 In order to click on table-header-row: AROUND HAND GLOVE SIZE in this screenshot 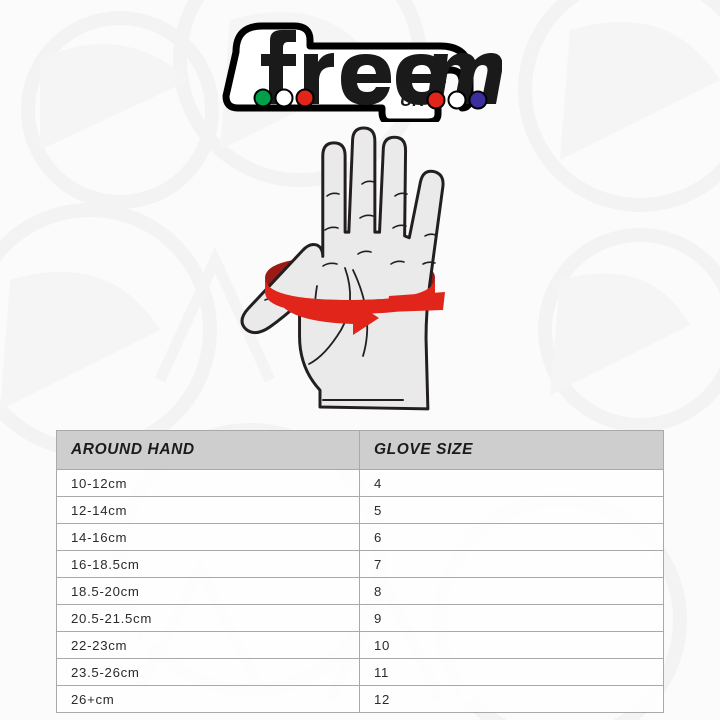, I will do `click(360, 450)`.